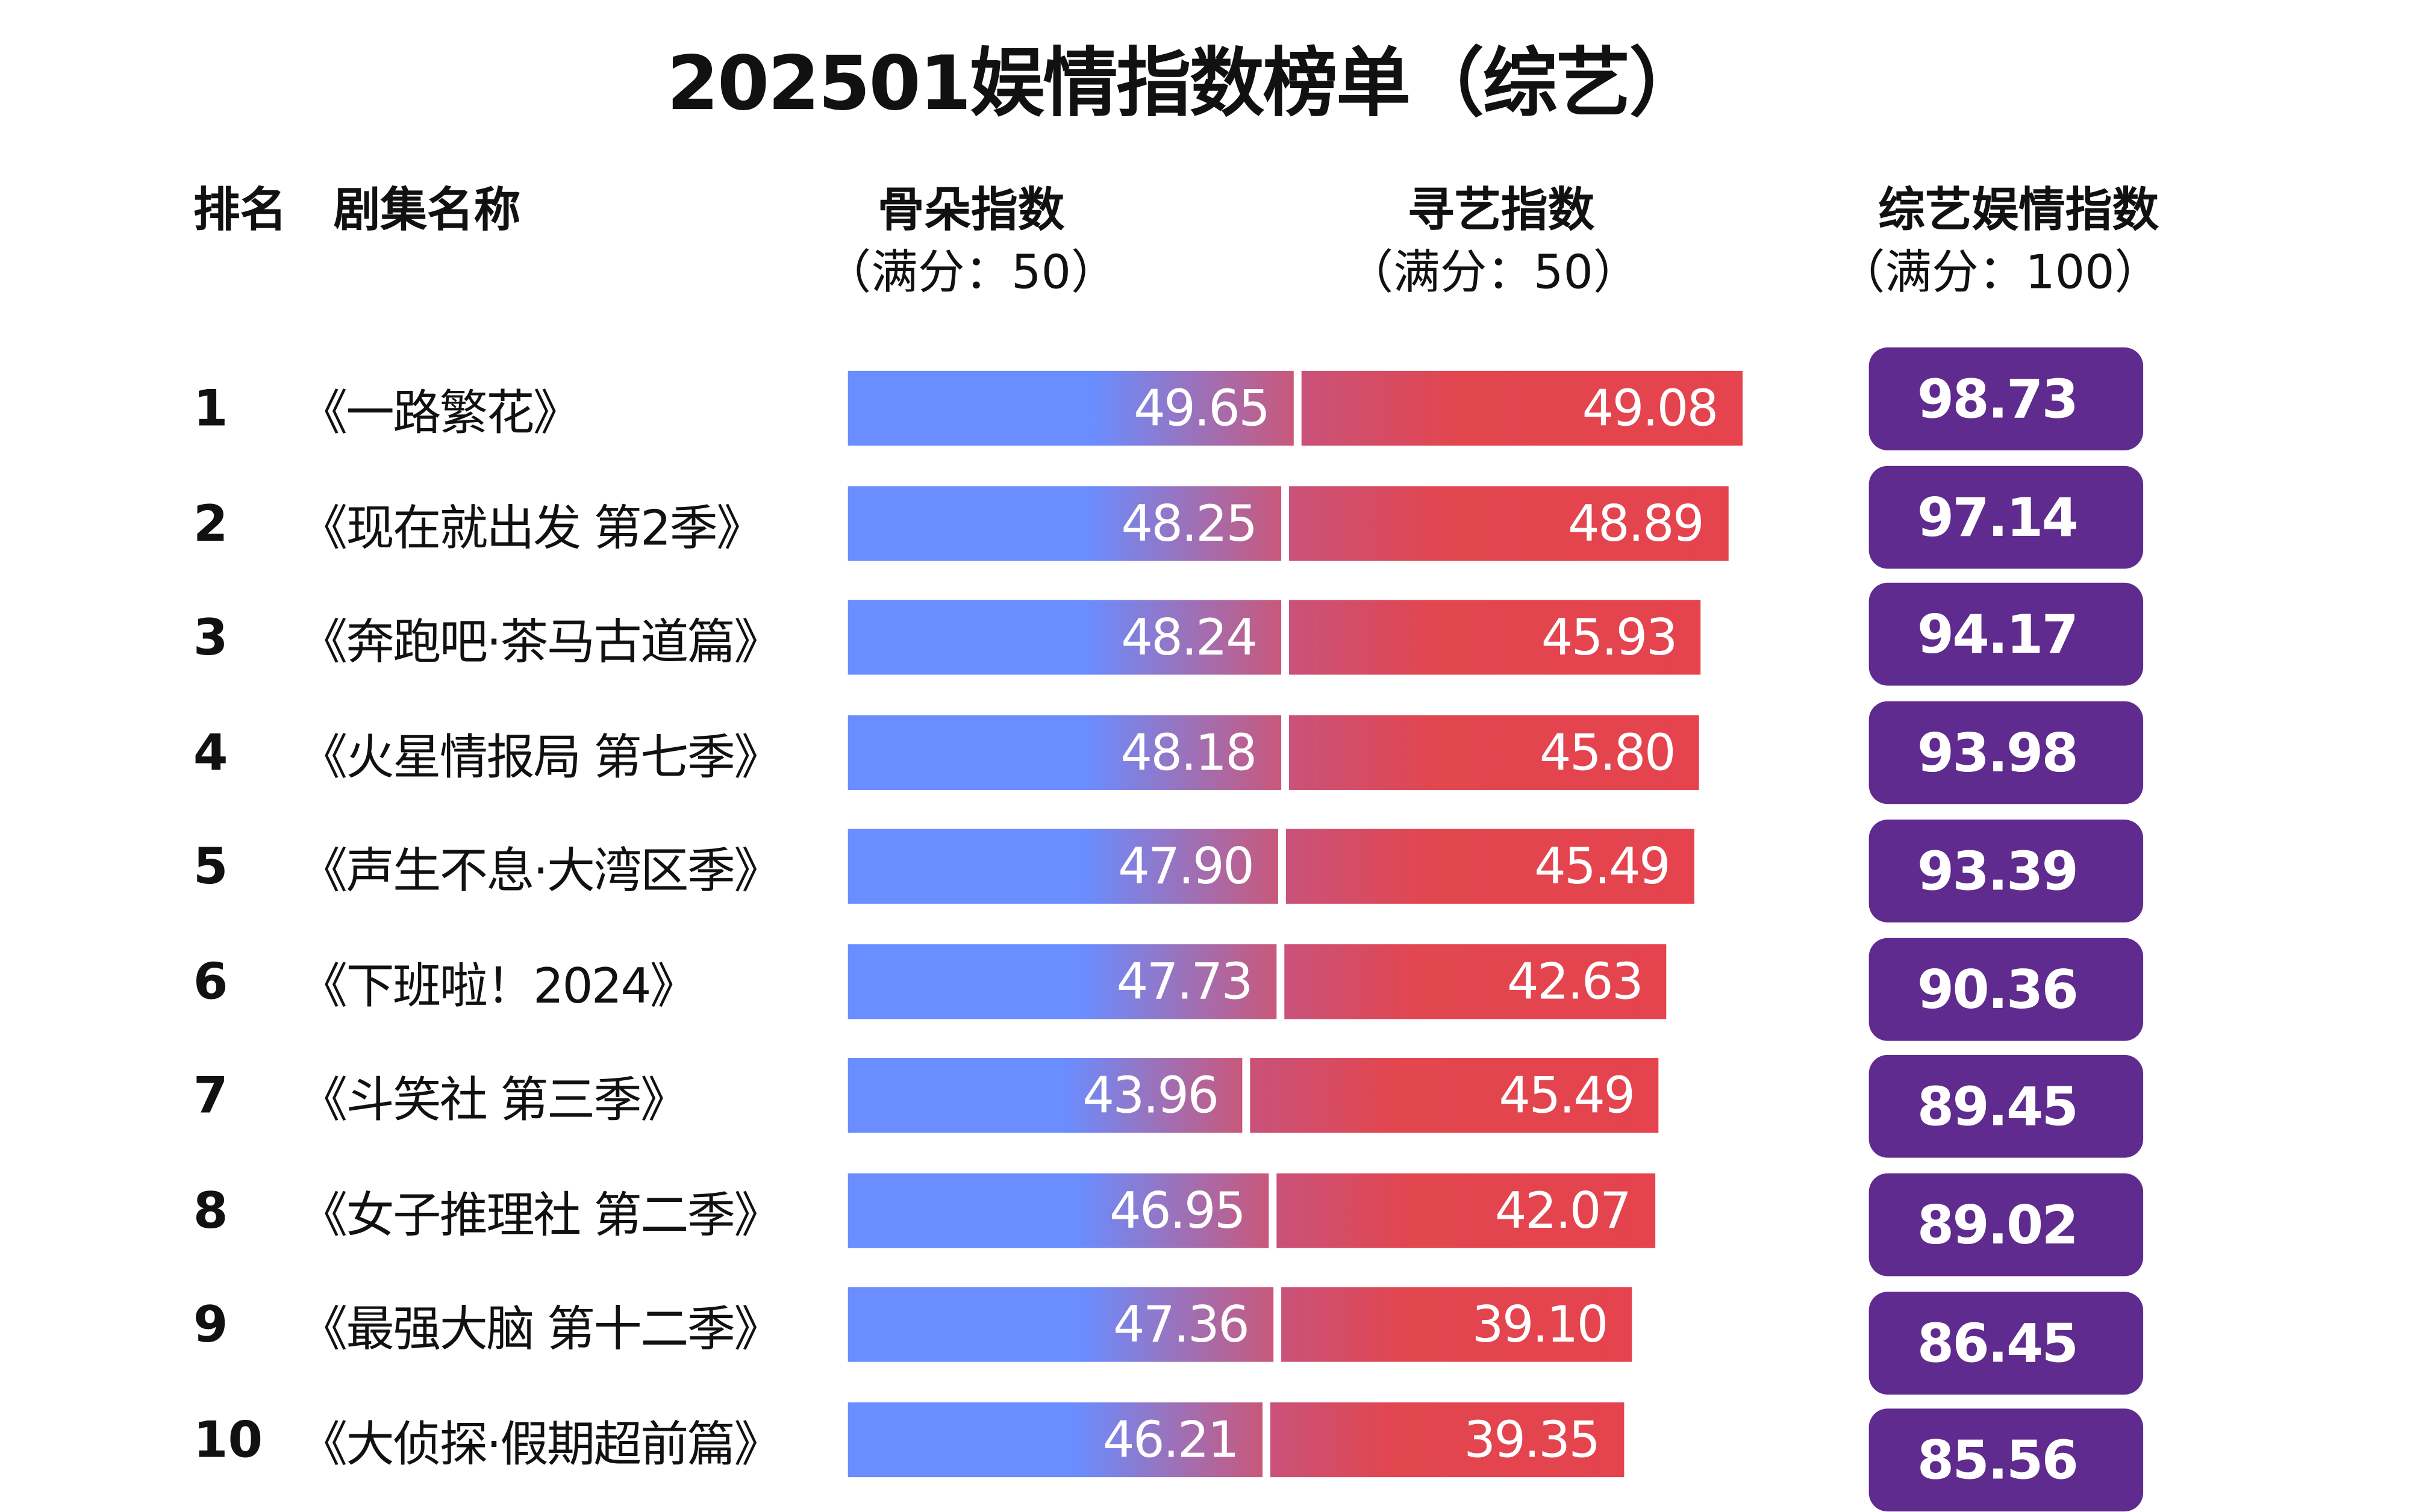  What do you see at coordinates (240, 211) in the screenshot?
I see `header-rank: 排名` at bounding box center [240, 211].